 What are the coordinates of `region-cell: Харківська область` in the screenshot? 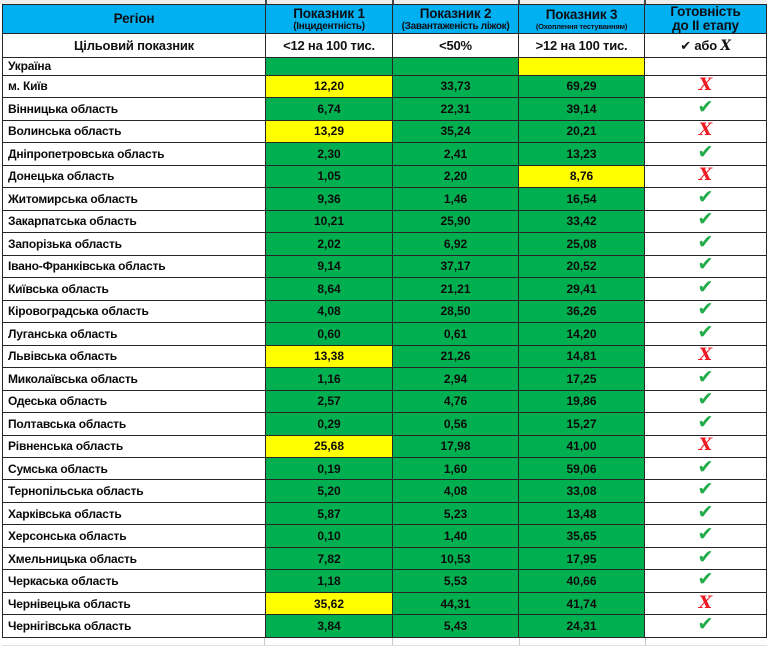 It's located at (134, 513).